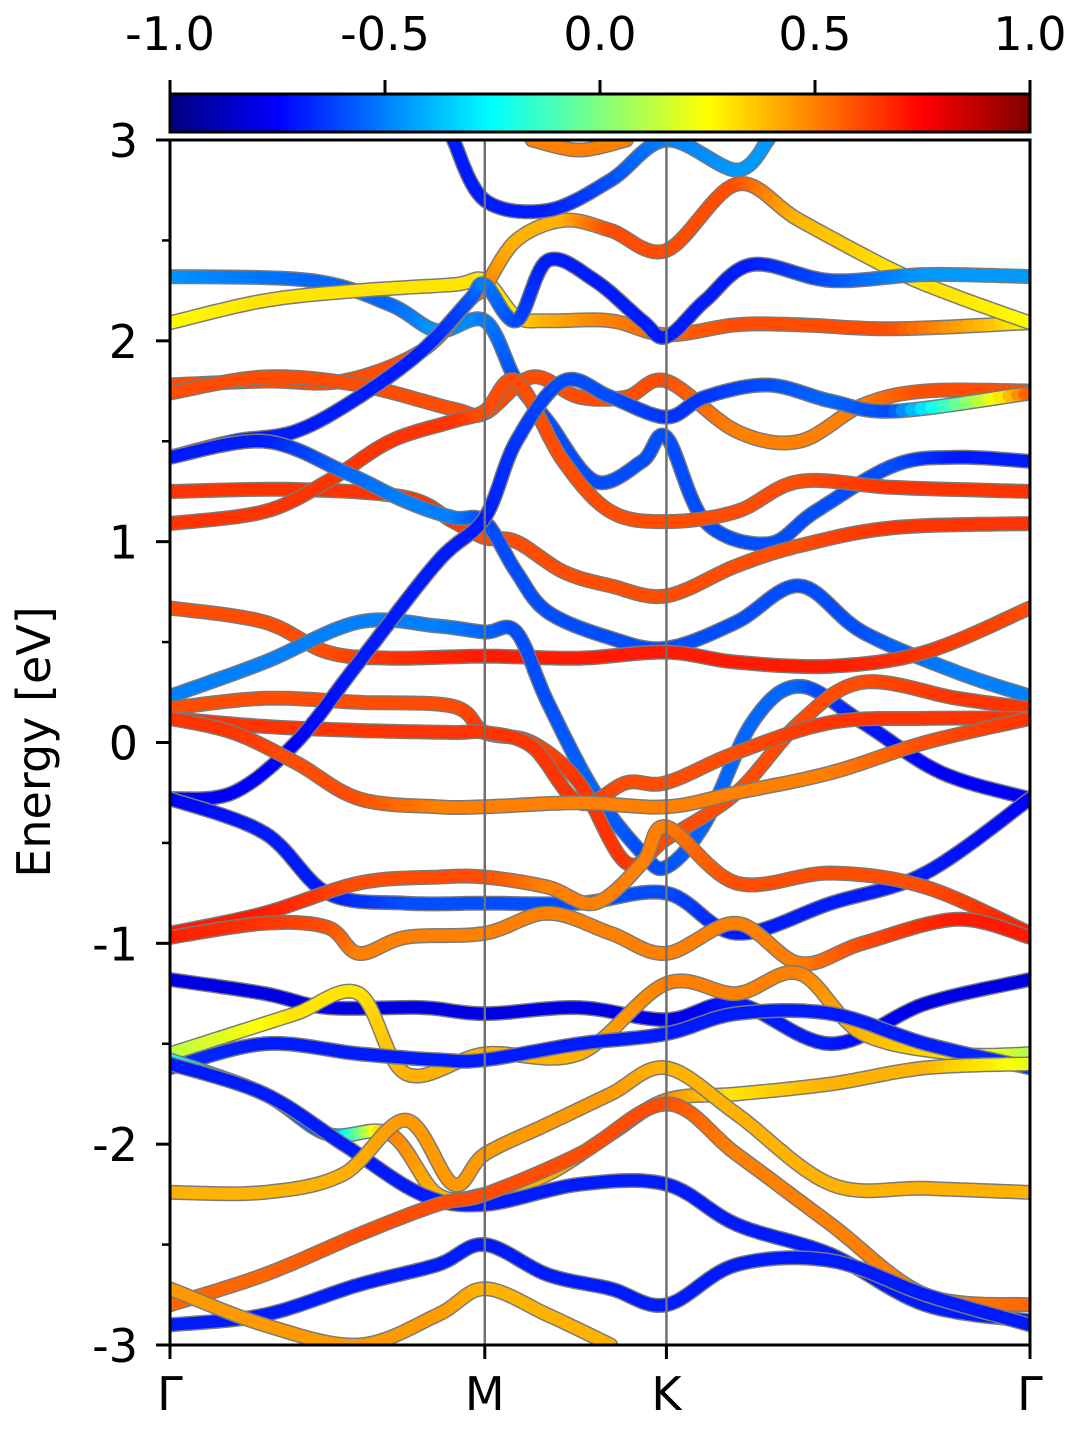 This screenshot has height=1444, width=1080. What do you see at coordinates (115, 1145) in the screenshot?
I see `y-tick-label: -2` at bounding box center [115, 1145].